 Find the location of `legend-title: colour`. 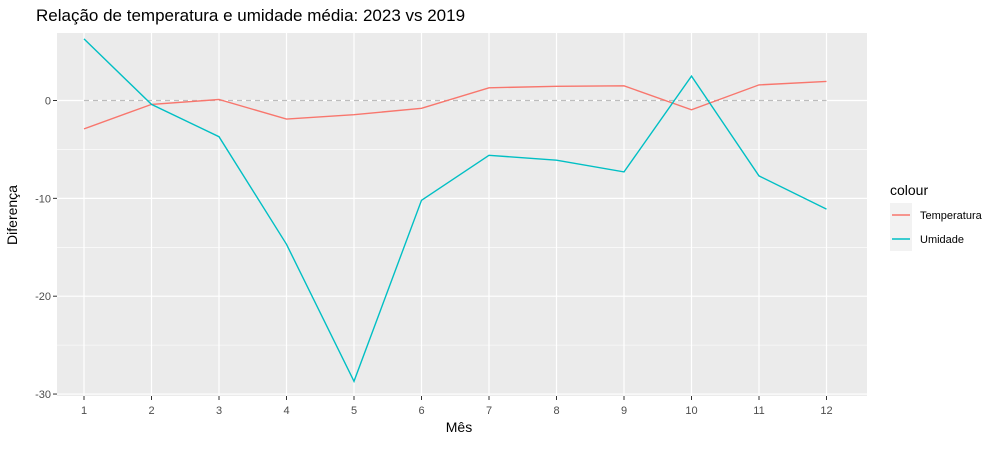

legend-title: colour is located at coordinates (909, 190).